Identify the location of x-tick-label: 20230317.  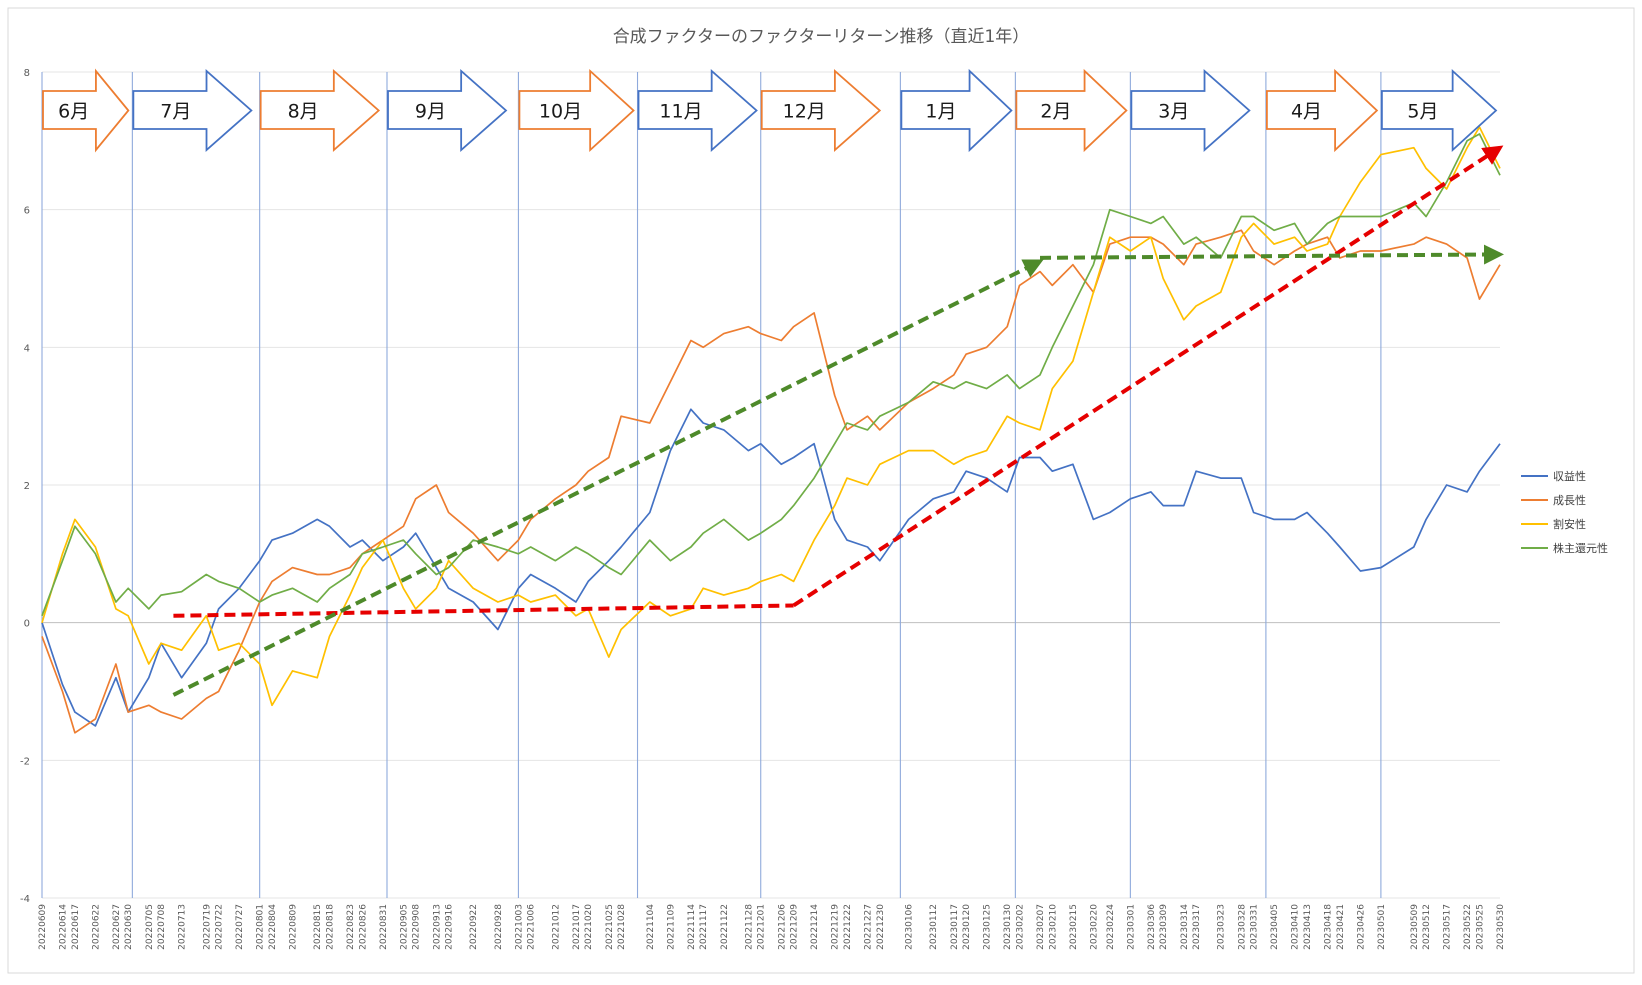
(1197, 927).